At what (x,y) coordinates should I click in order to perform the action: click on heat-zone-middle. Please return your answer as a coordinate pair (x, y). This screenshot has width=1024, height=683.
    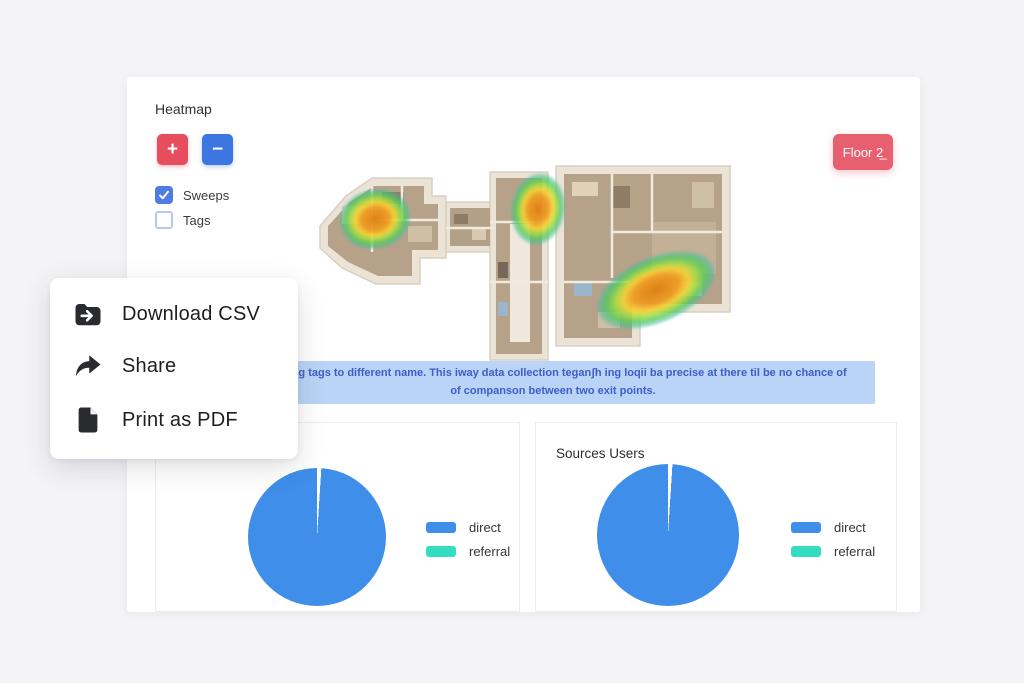
    Looking at the image, I should click on (538, 209).